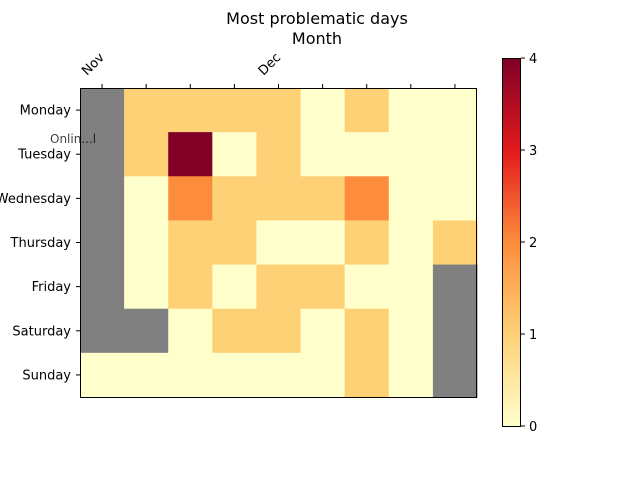 This screenshot has height=484, width=640. What do you see at coordinates (533, 335) in the screenshot?
I see `colorbar-tick-label: 1` at bounding box center [533, 335].